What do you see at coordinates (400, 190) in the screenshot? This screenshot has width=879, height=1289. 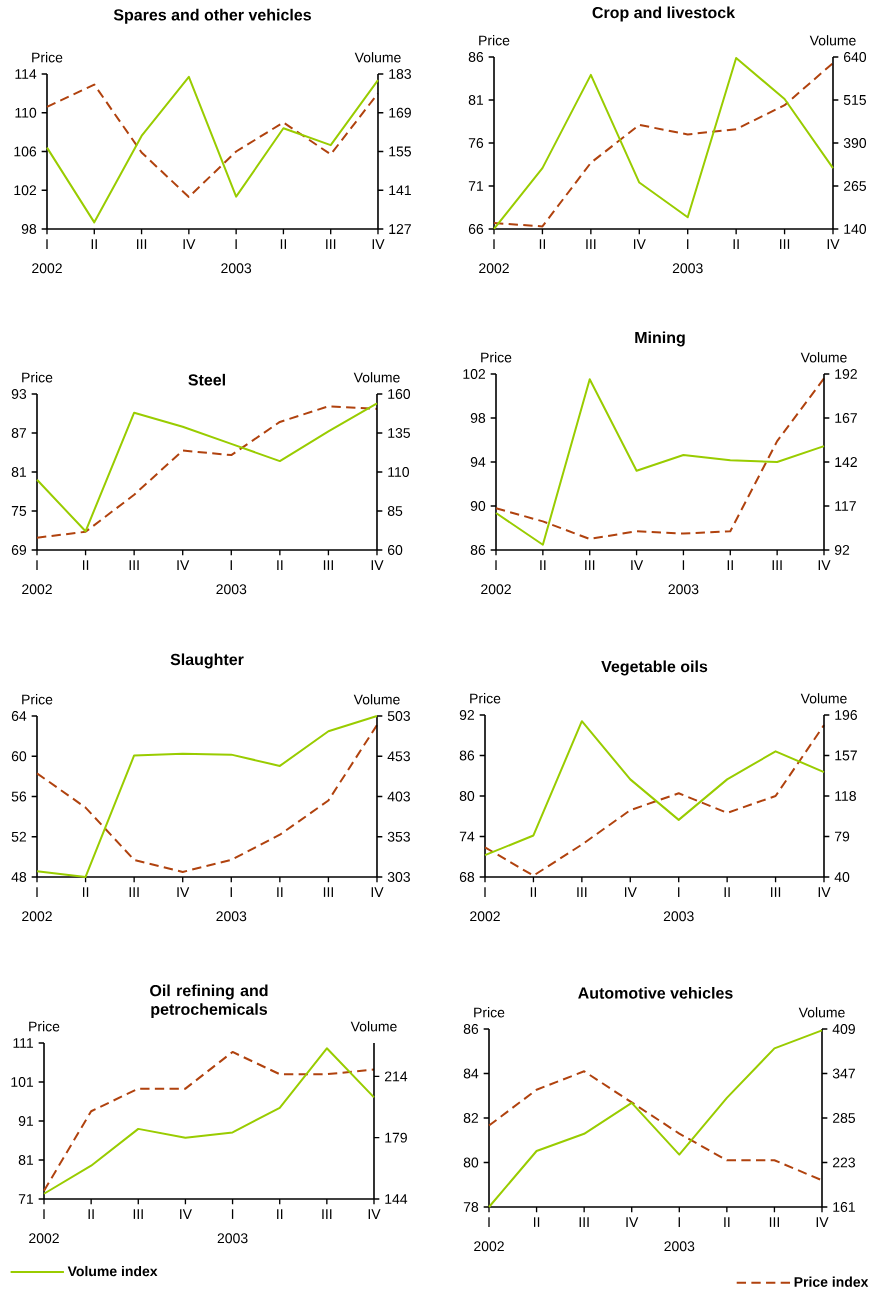 I see `y2-tick-label: 141` at bounding box center [400, 190].